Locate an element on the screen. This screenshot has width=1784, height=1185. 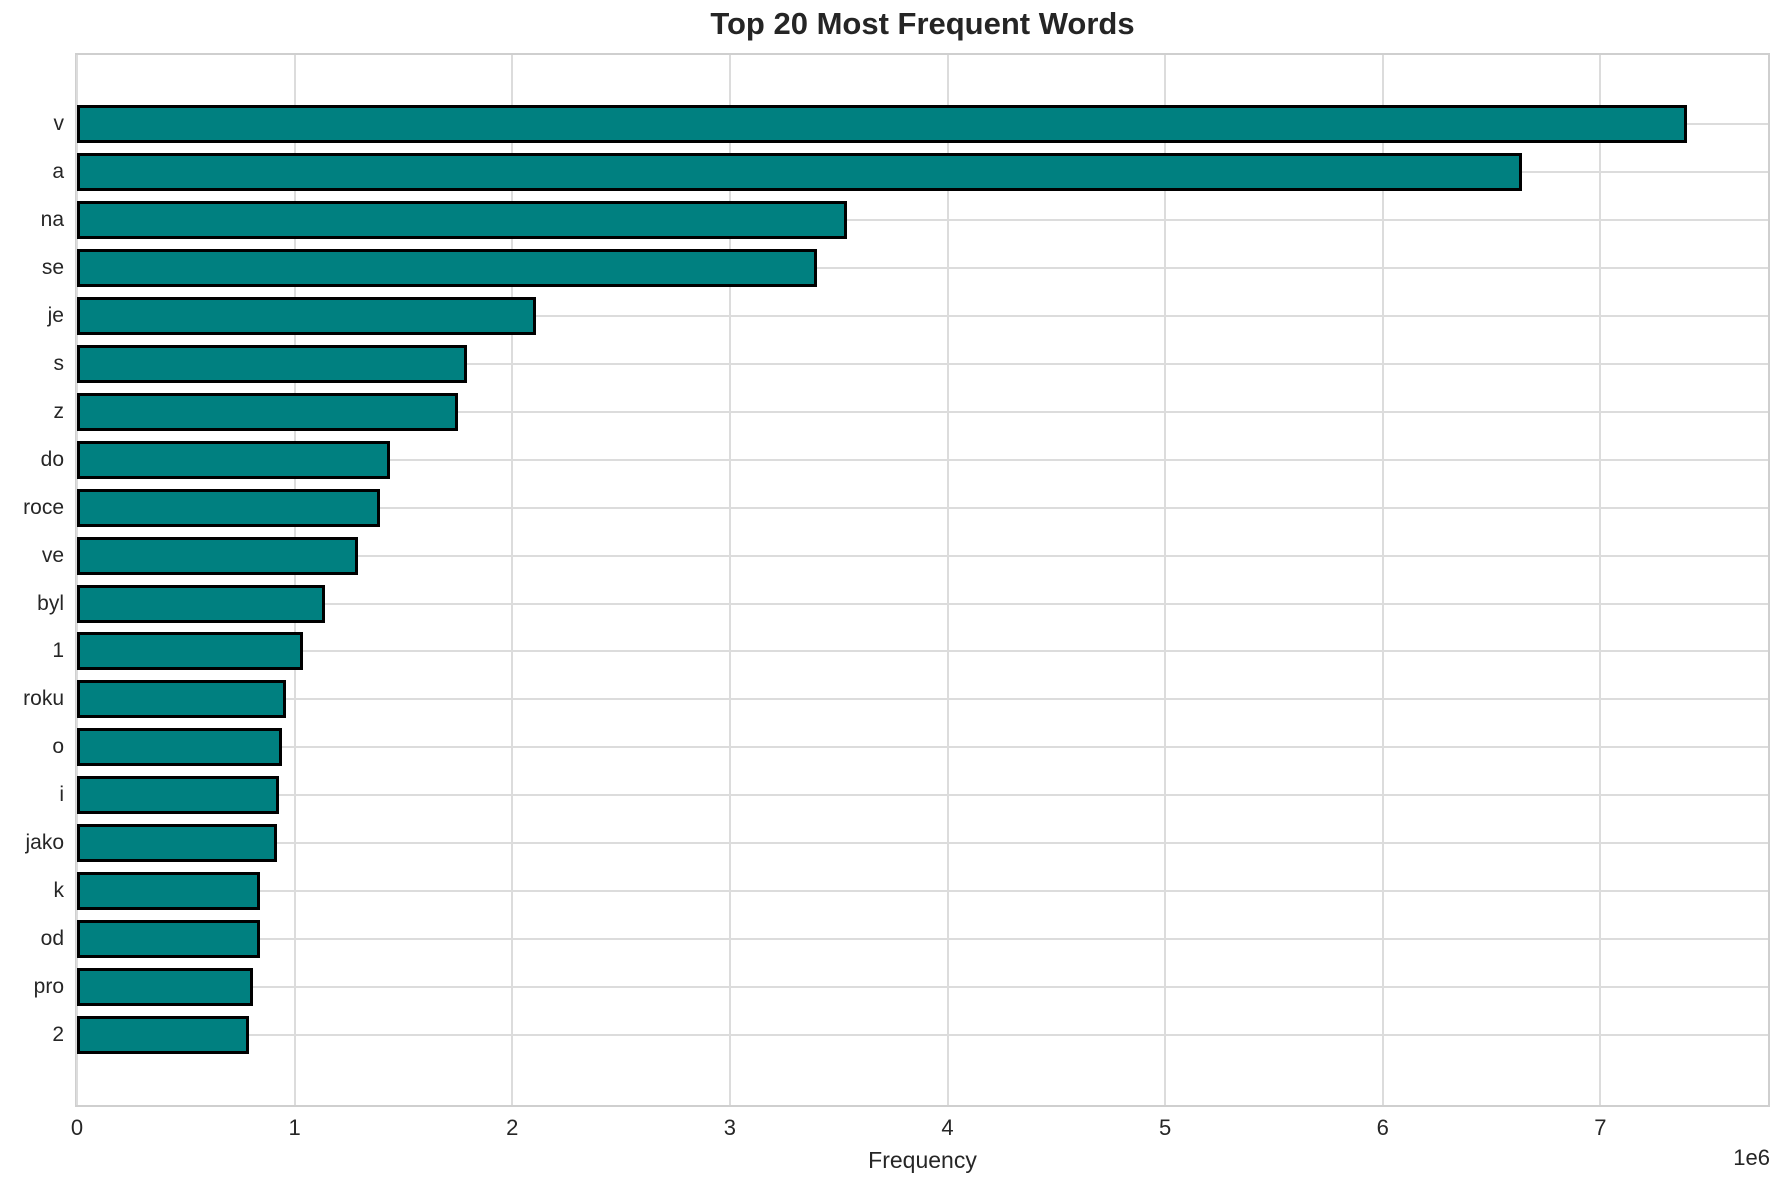
y-tick-label: z is located at coordinates (59, 411).